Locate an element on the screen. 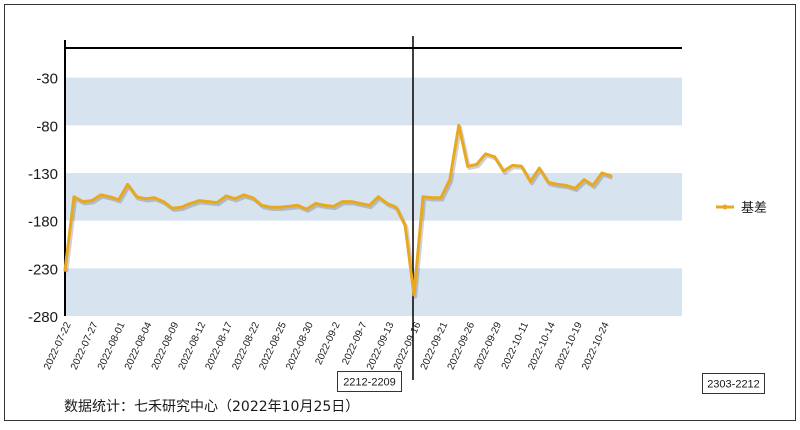 The height and width of the screenshot is (430, 800). y-tick-label: -130 is located at coordinates (43, 174).